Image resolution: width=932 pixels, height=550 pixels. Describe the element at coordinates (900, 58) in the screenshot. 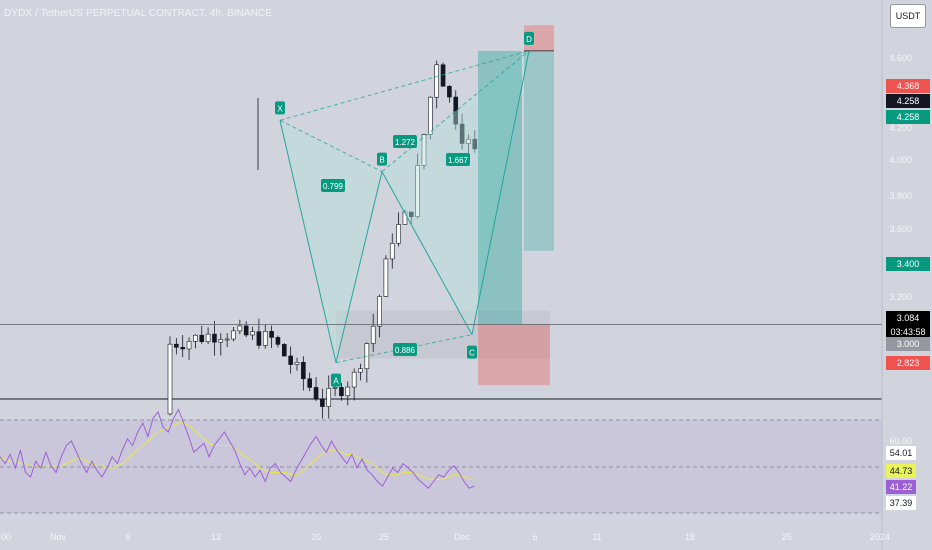

I see `price-tick-label: 4.600` at that location.